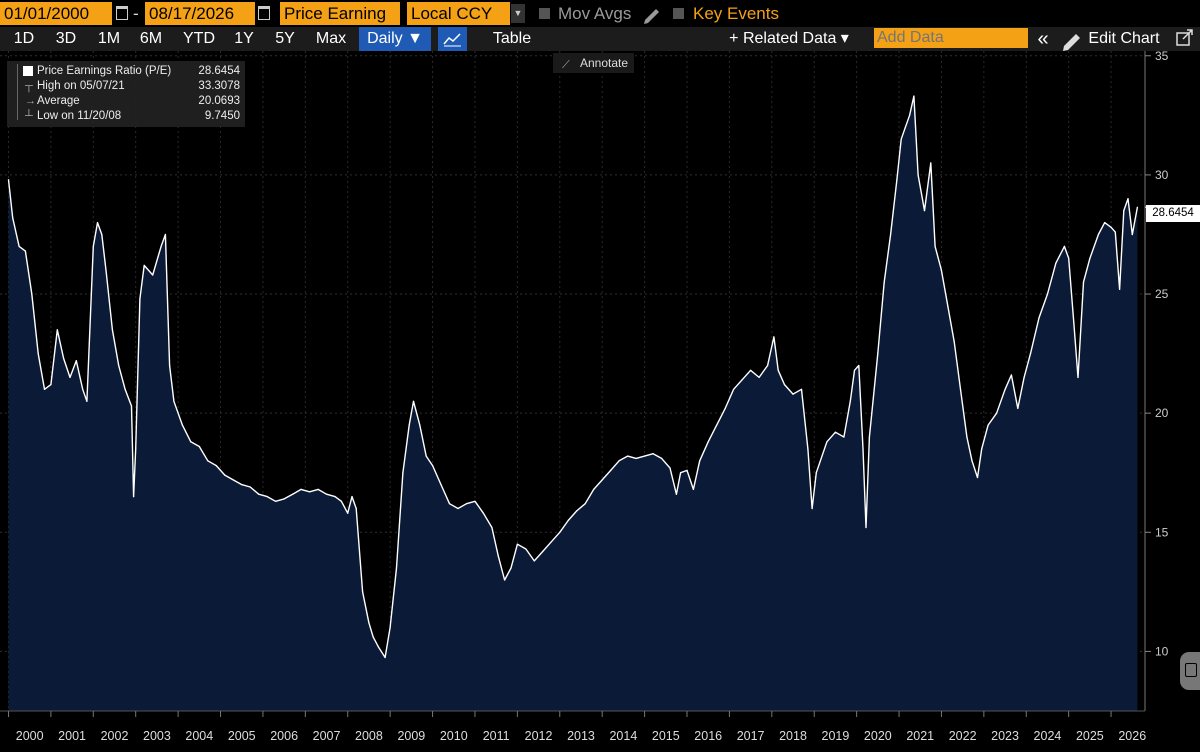  What do you see at coordinates (157, 736) in the screenshot?
I see `x-tick-label: 2003` at bounding box center [157, 736].